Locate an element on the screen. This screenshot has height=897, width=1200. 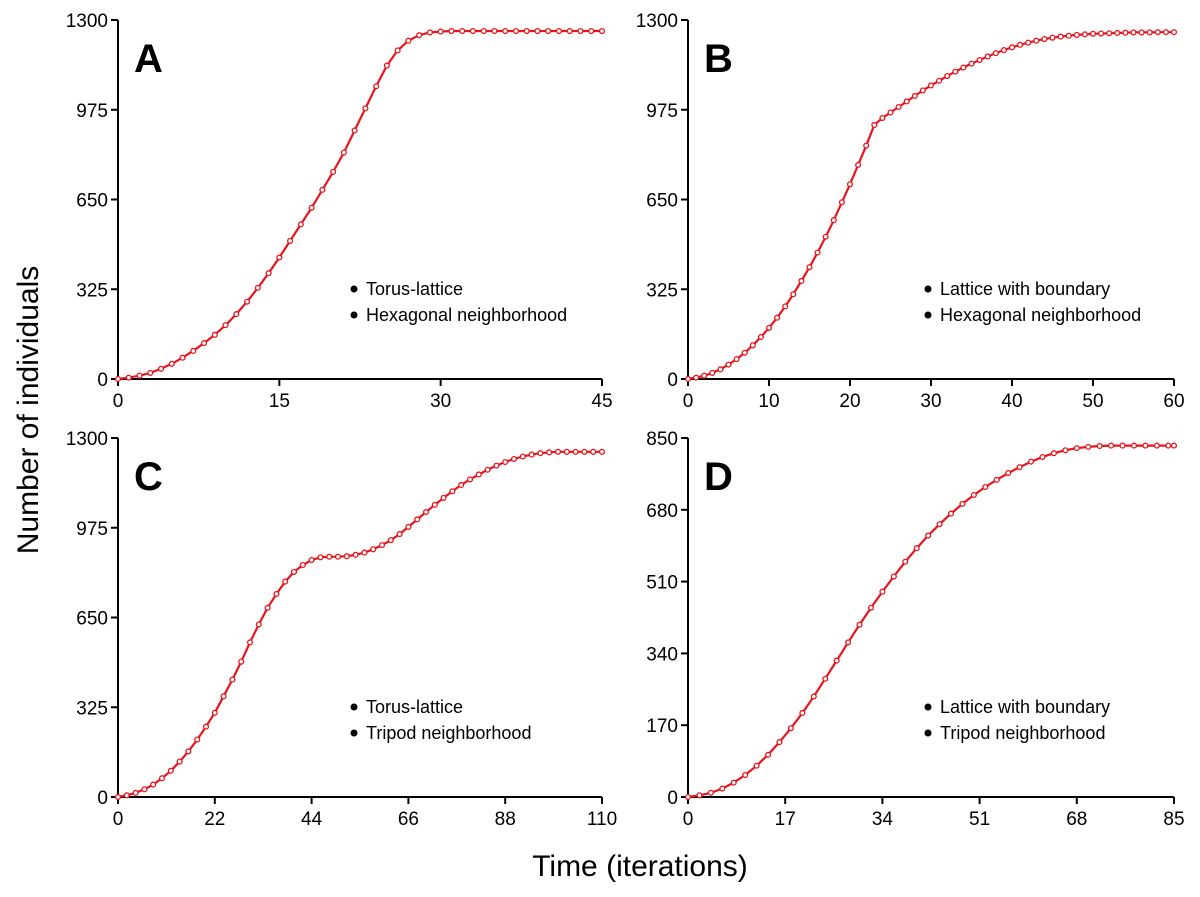
x-tick-label: 85 is located at coordinates (1173, 819).